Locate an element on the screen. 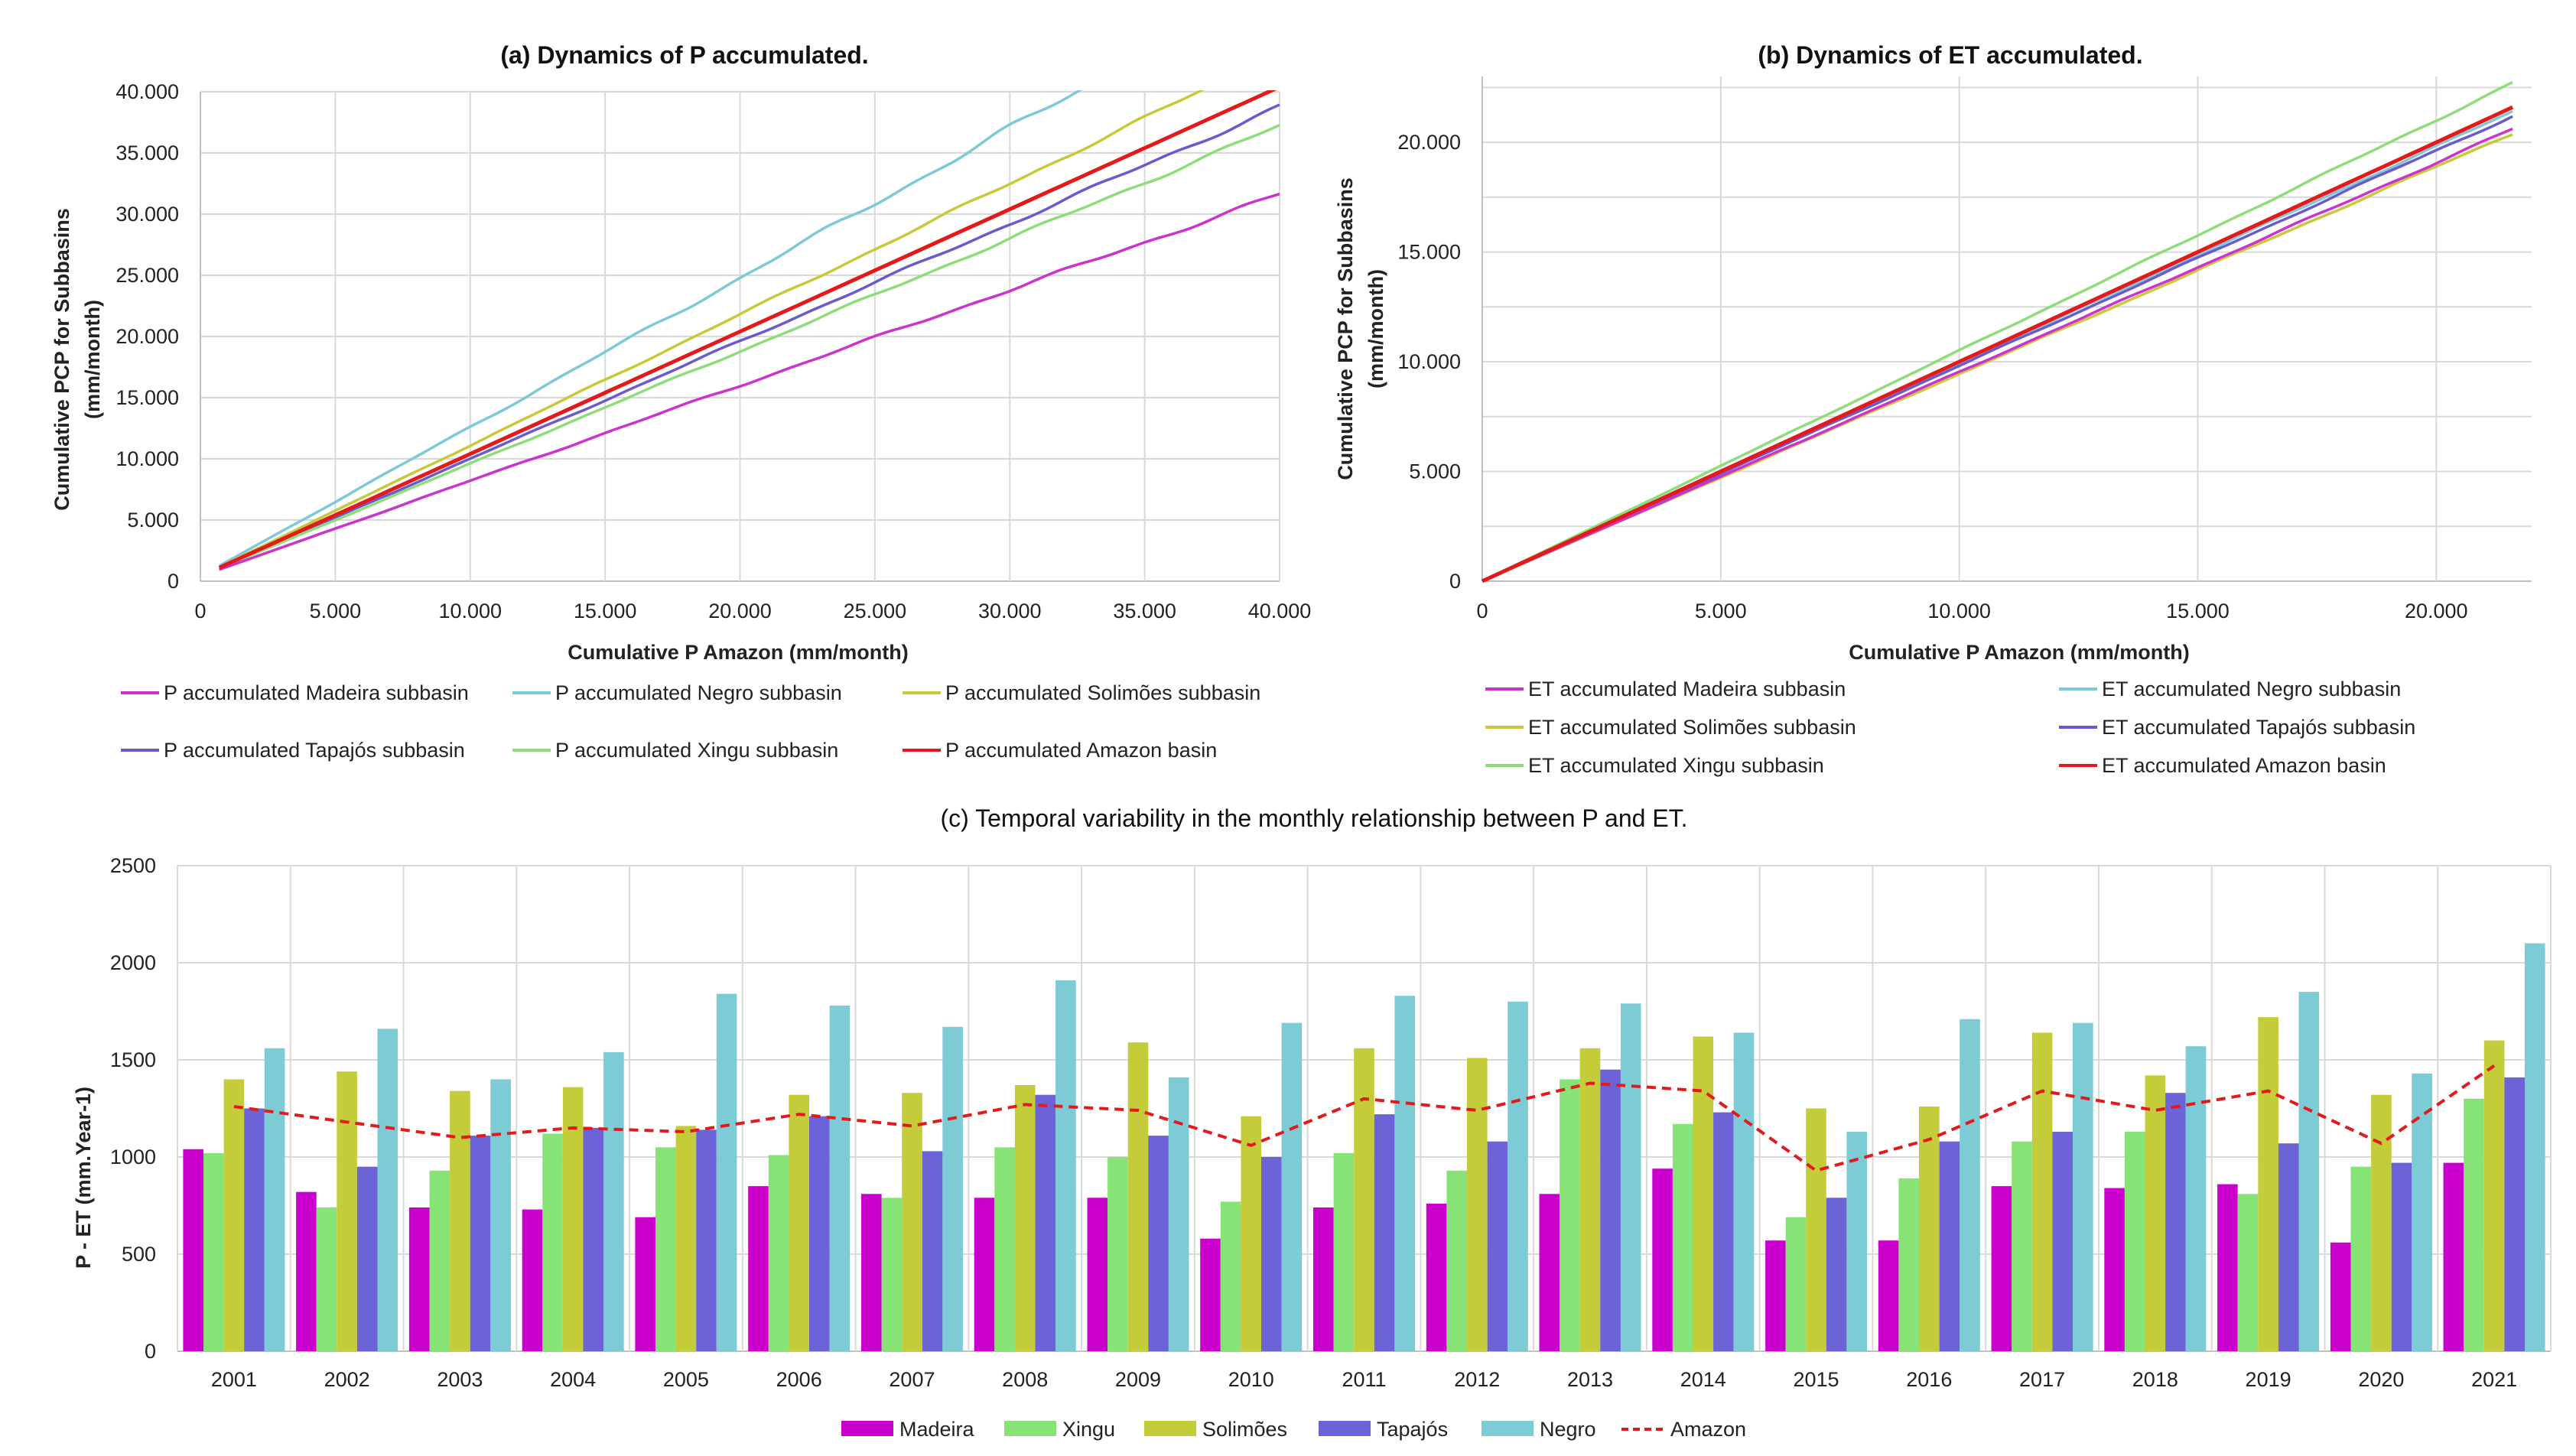  panel-a-series-p-accumulated-madeira-subbasin is located at coordinates (749, 382).